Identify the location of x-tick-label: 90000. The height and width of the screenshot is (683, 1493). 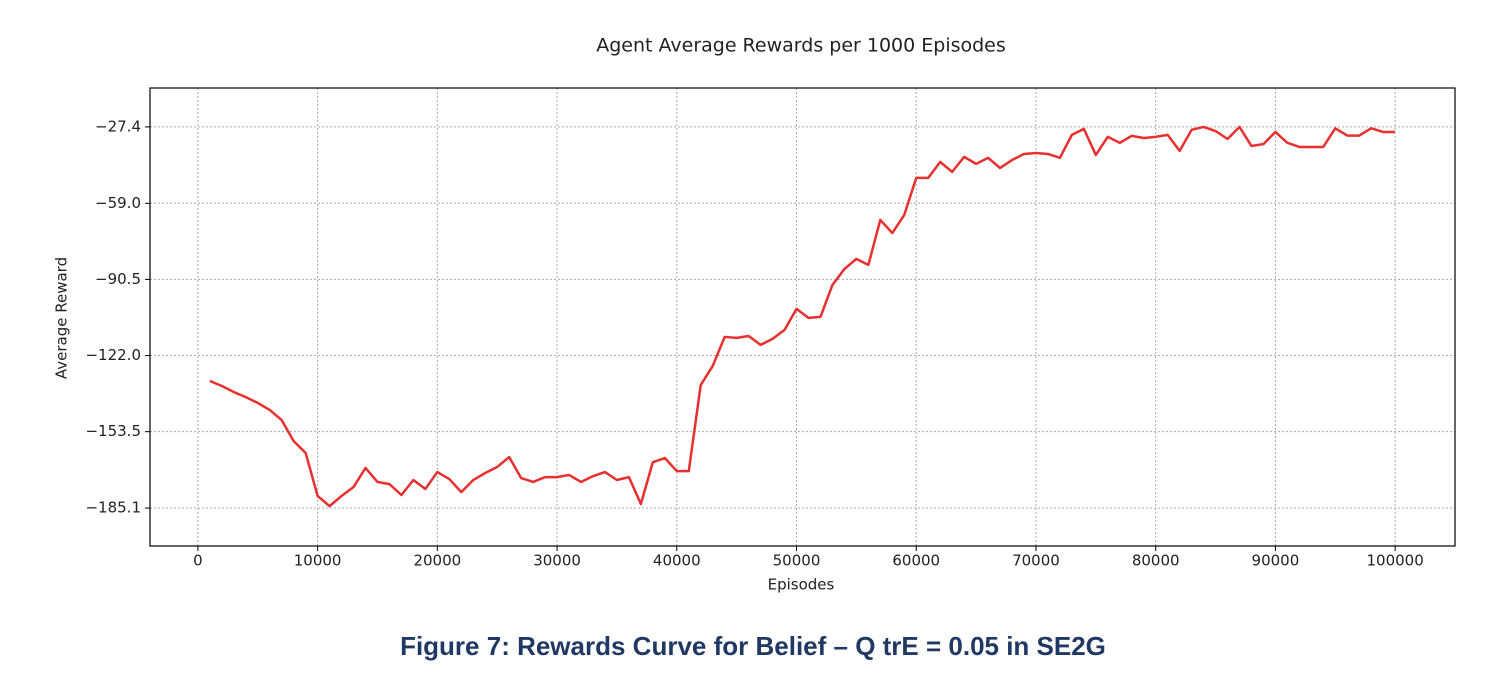
(1276, 561).